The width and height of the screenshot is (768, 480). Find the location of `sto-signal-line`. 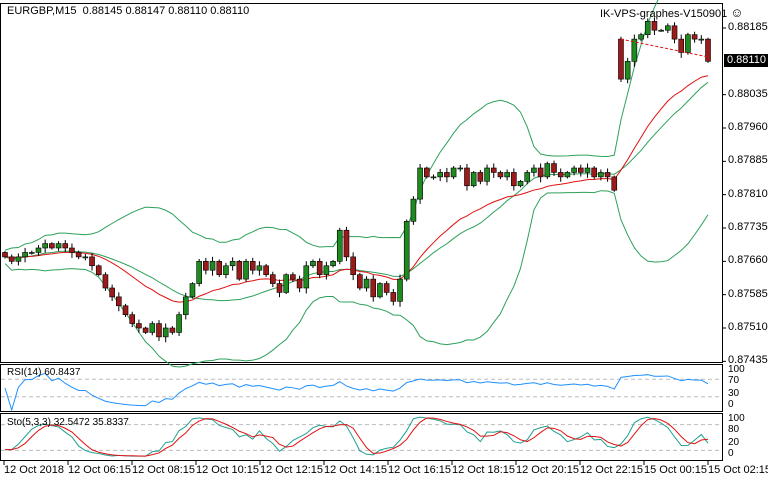

sto-signal-line is located at coordinates (356, 437).